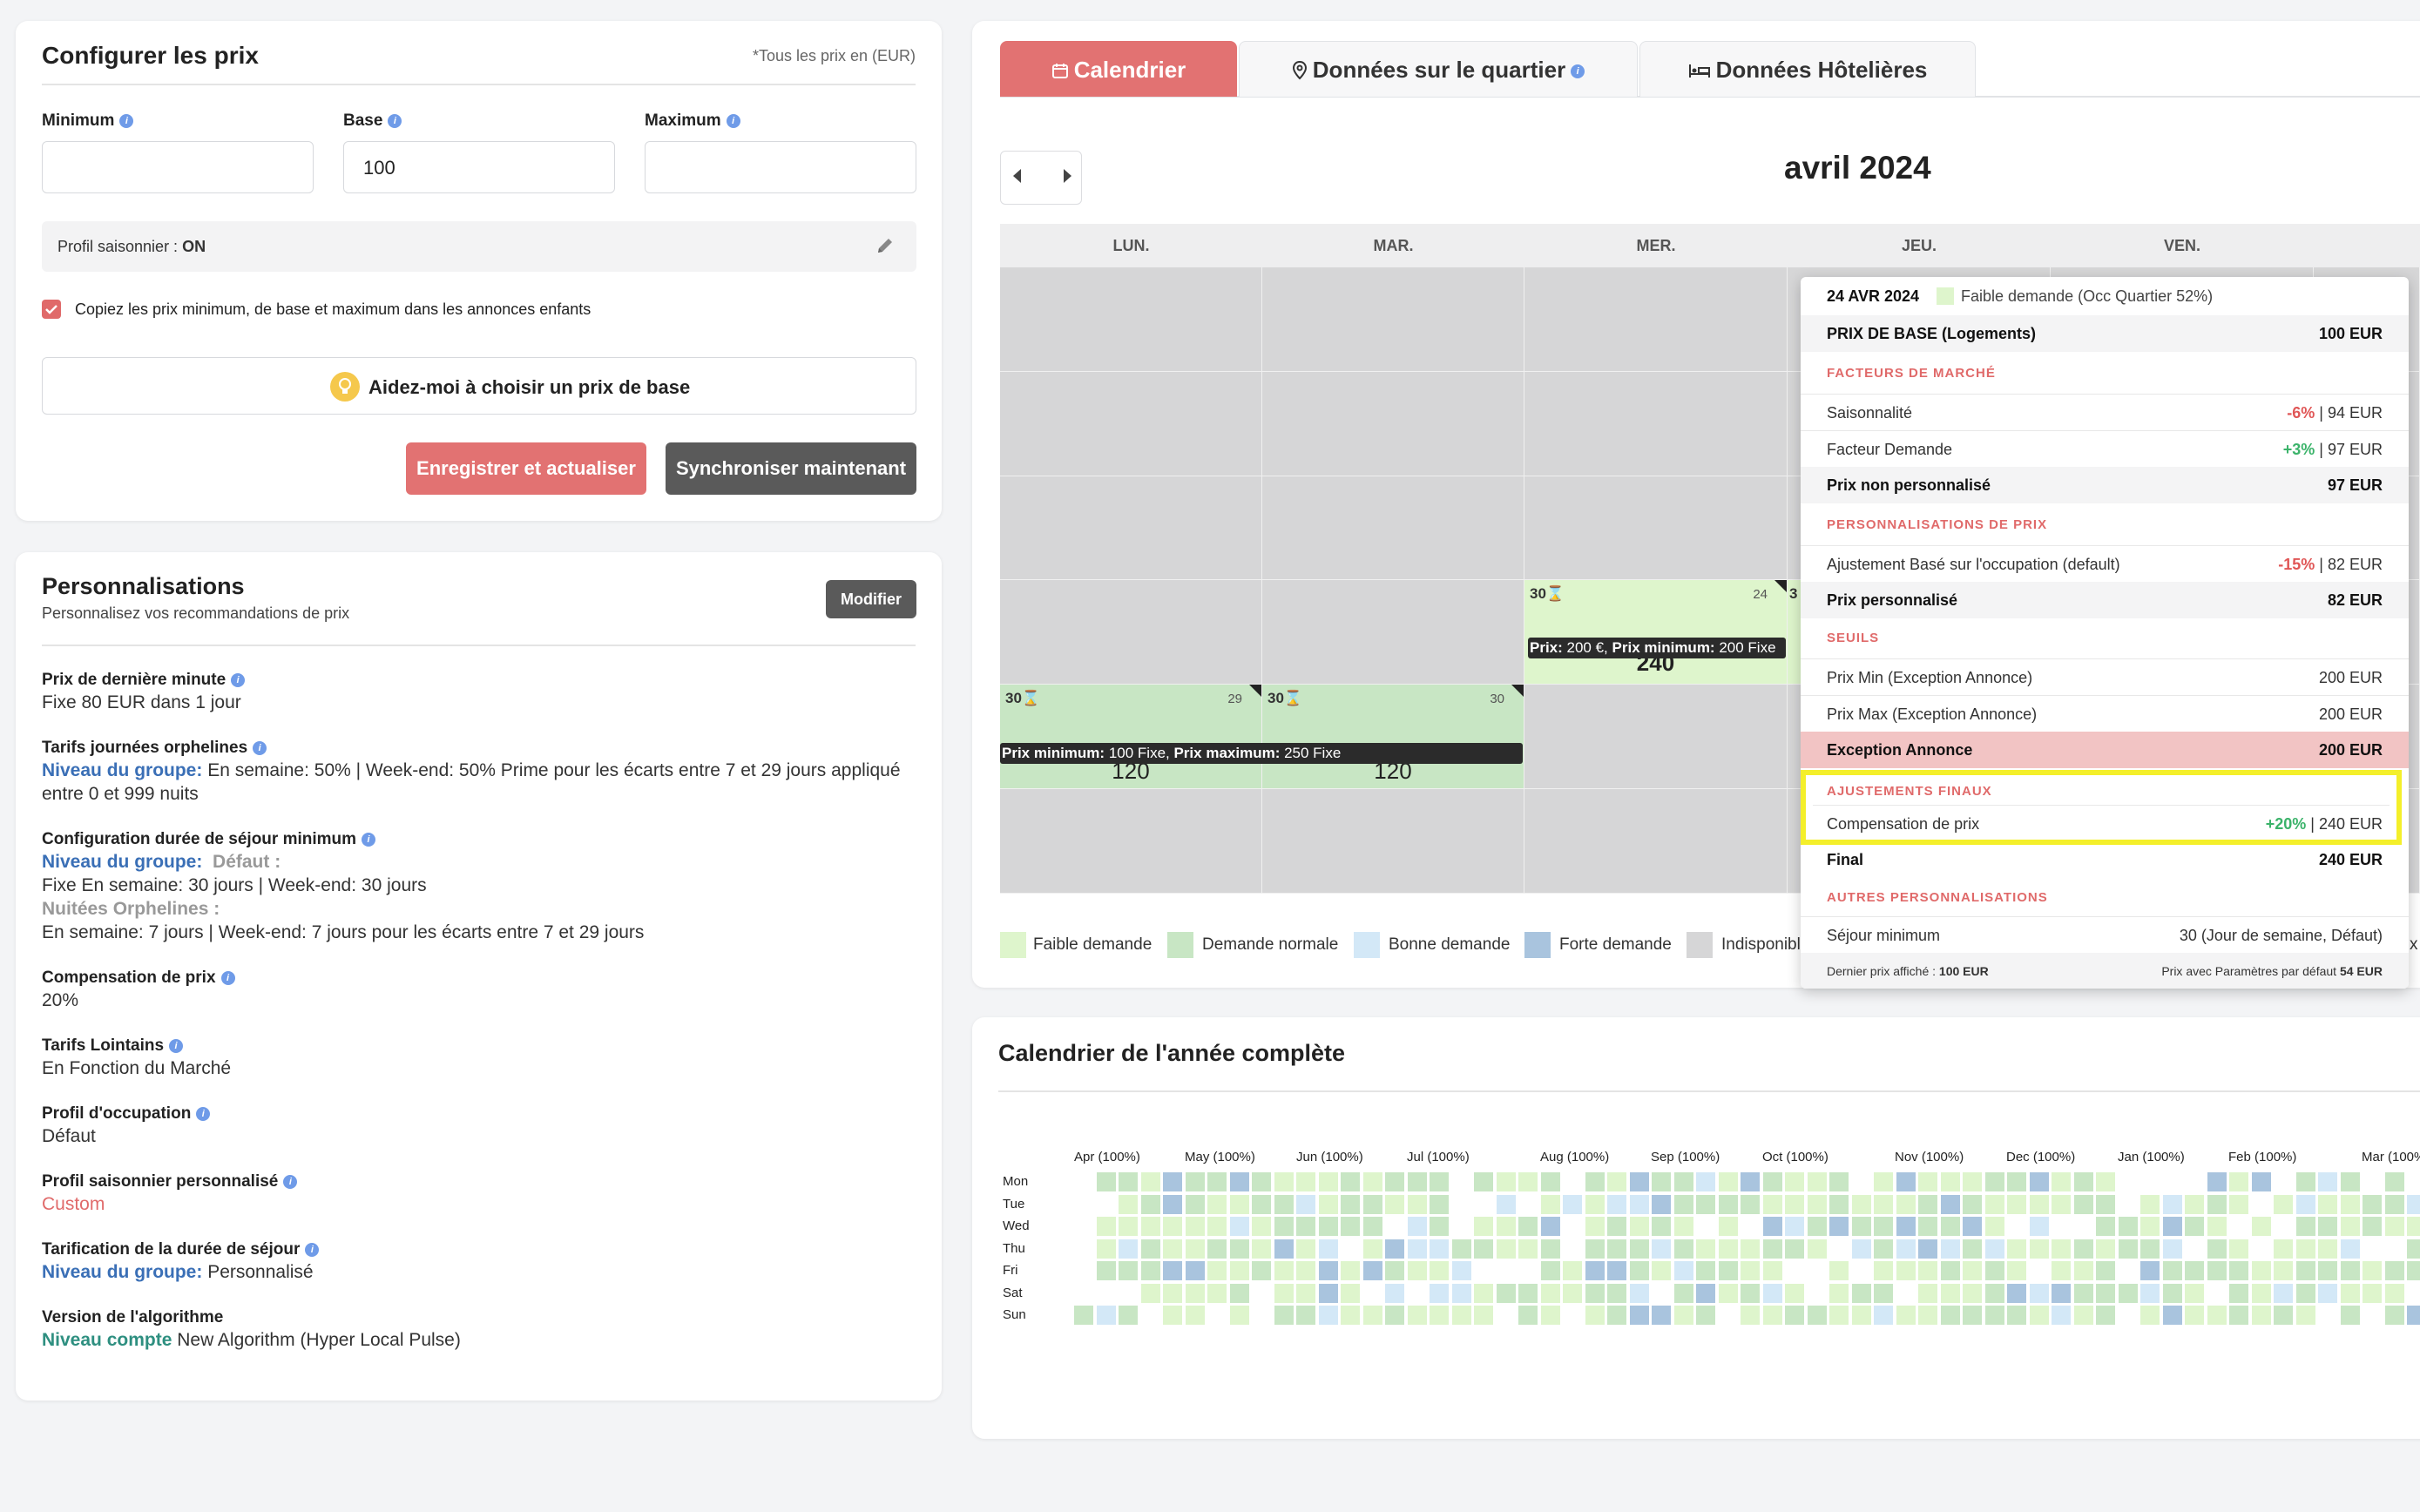 The image size is (2420, 1512). What do you see at coordinates (885, 245) in the screenshot?
I see `pencil-icon` at bounding box center [885, 245].